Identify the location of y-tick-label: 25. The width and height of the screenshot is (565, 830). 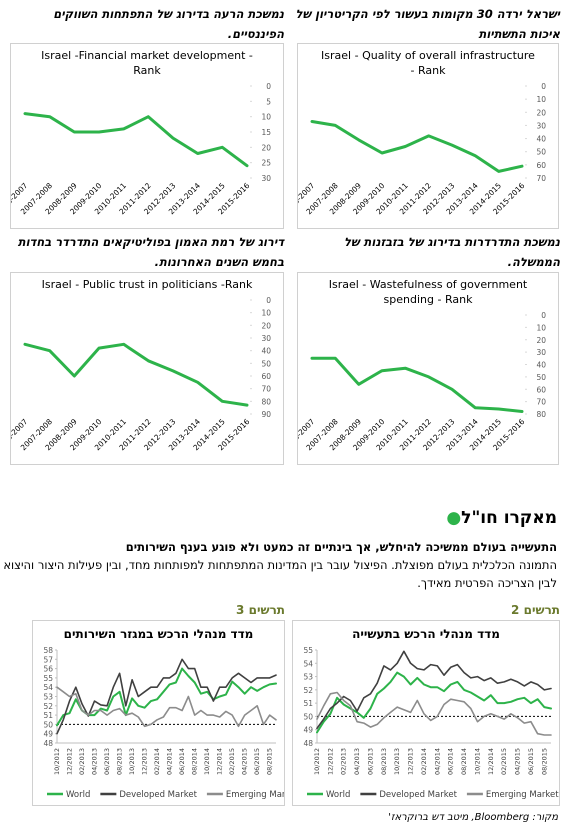
(266, 163).